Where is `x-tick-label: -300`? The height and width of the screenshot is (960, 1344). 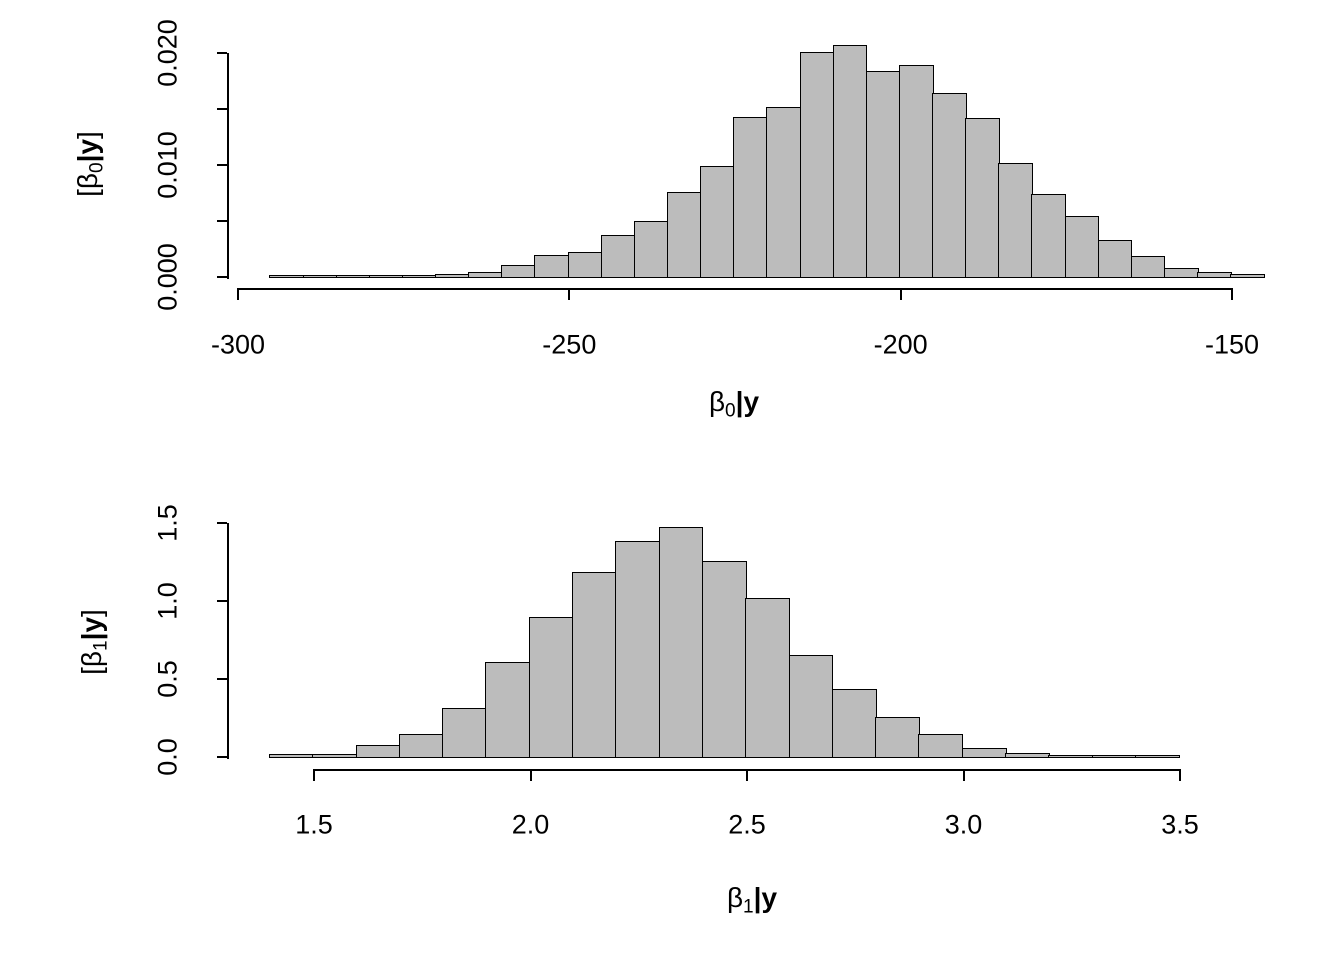 x-tick-label: -300 is located at coordinates (238, 344).